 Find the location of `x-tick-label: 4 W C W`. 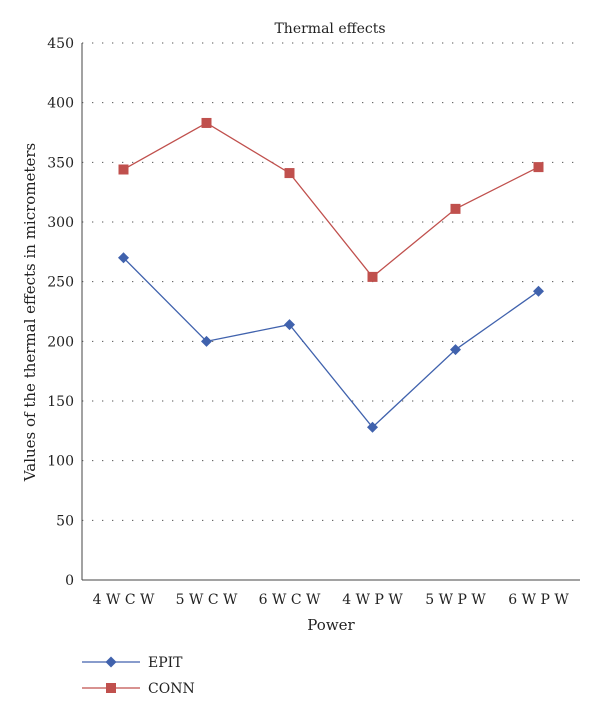

x-tick-label: 4 W C W is located at coordinates (124, 600).